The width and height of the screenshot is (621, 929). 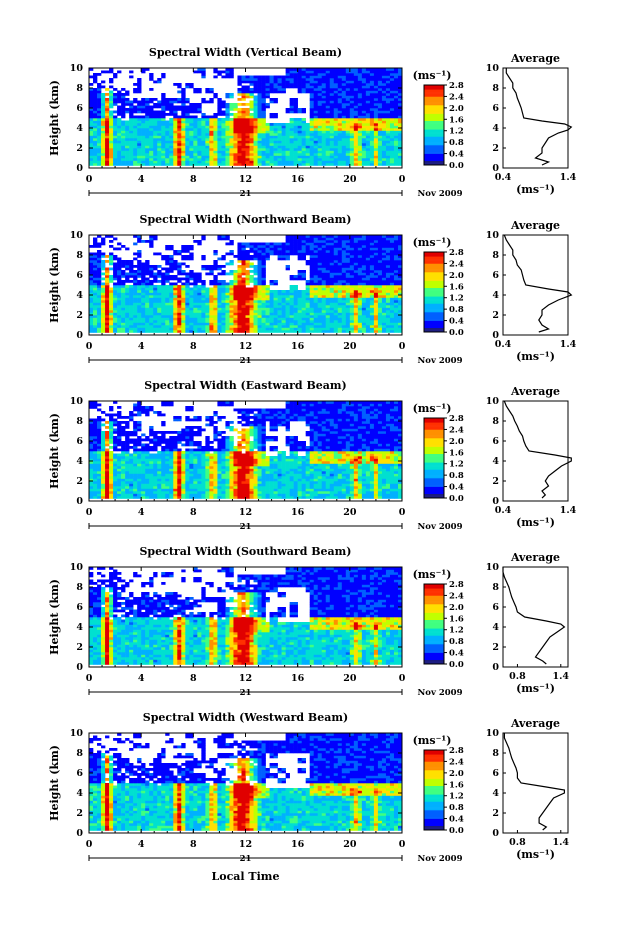 What do you see at coordinates (434, 104) in the screenshot?
I see `colorbar-segment` at bounding box center [434, 104].